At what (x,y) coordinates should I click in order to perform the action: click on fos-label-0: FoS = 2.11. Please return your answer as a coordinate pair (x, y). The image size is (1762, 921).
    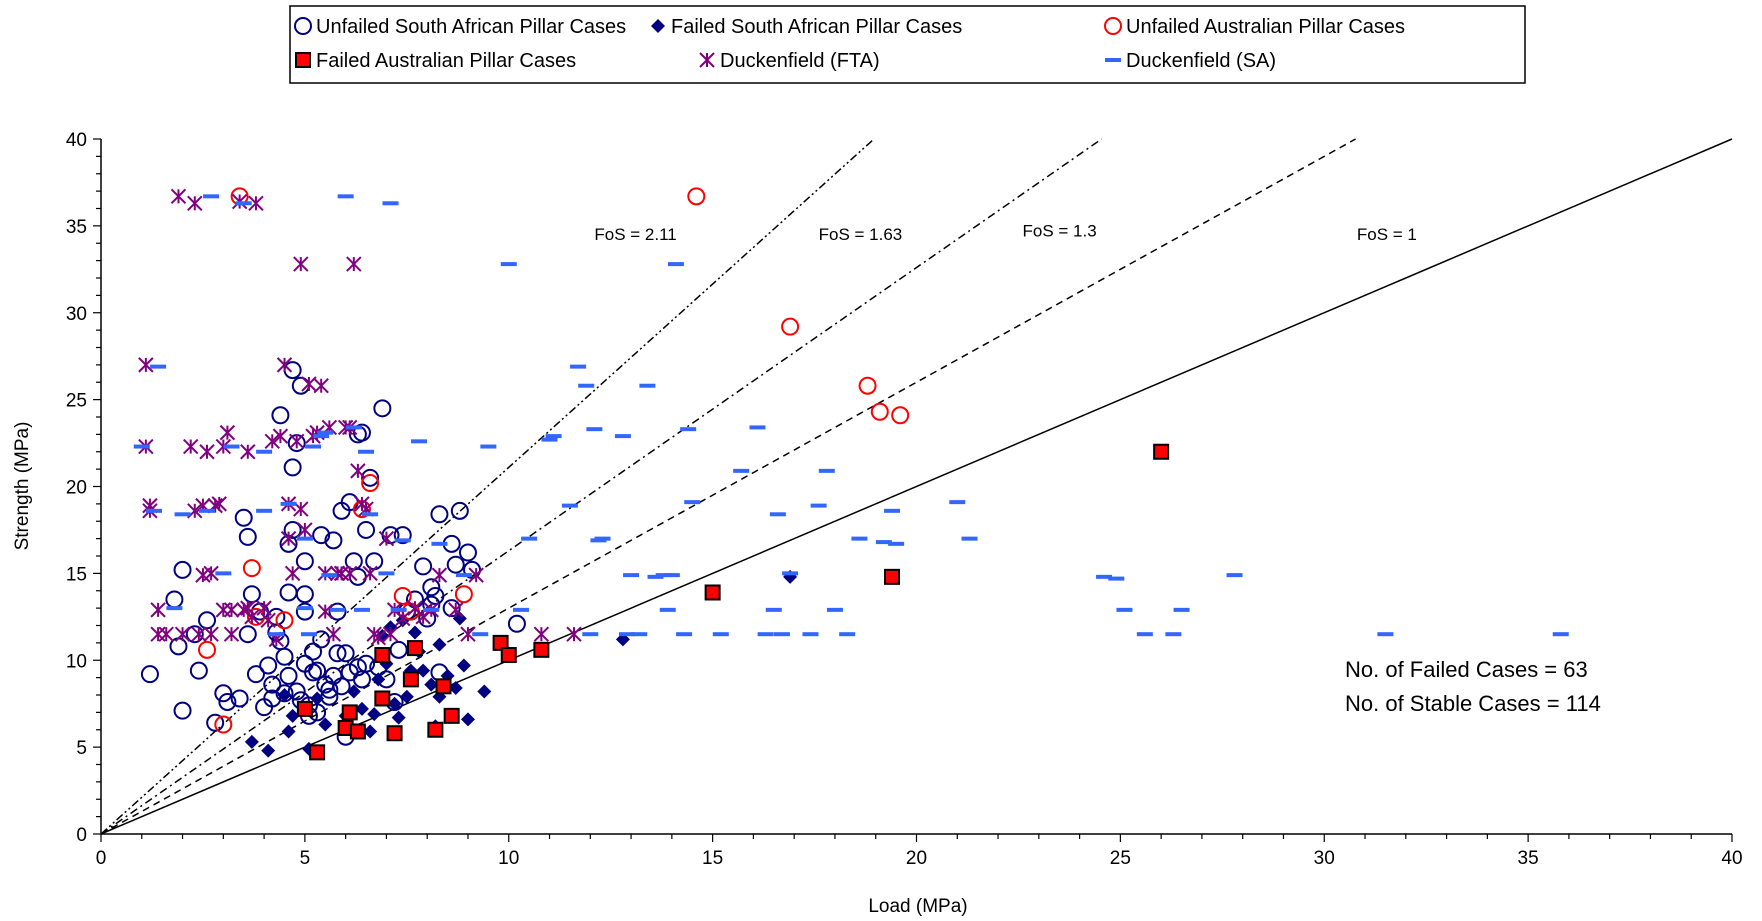
    Looking at the image, I should click on (635, 234).